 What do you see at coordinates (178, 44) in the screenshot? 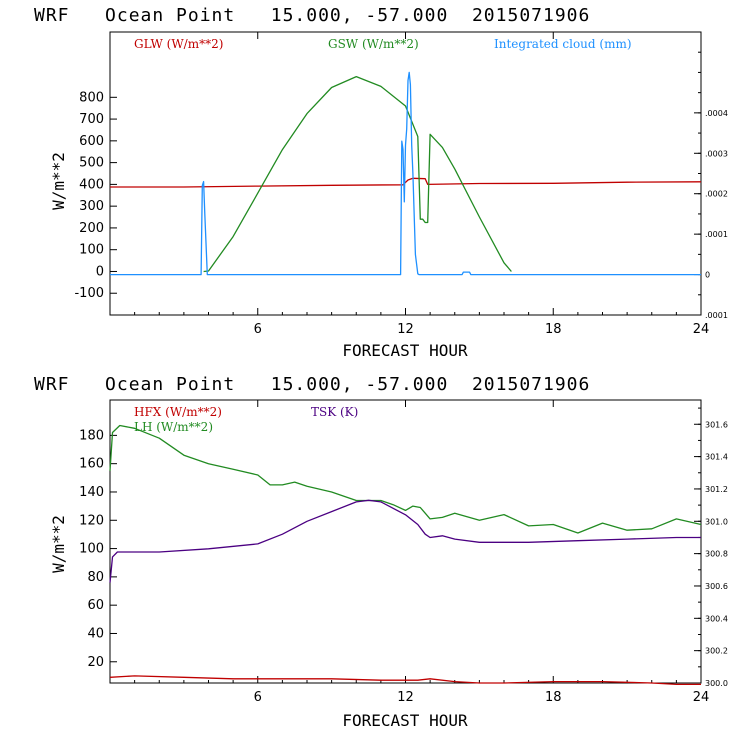
I see `legend-glw: GLW (W/m**2)` at bounding box center [178, 44].